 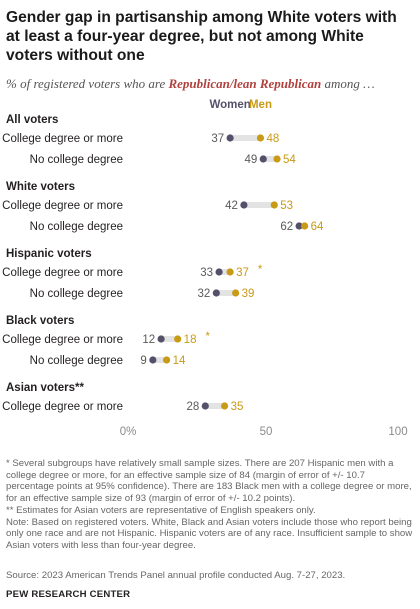 I want to click on legend-women: Women, so click(x=229, y=105).